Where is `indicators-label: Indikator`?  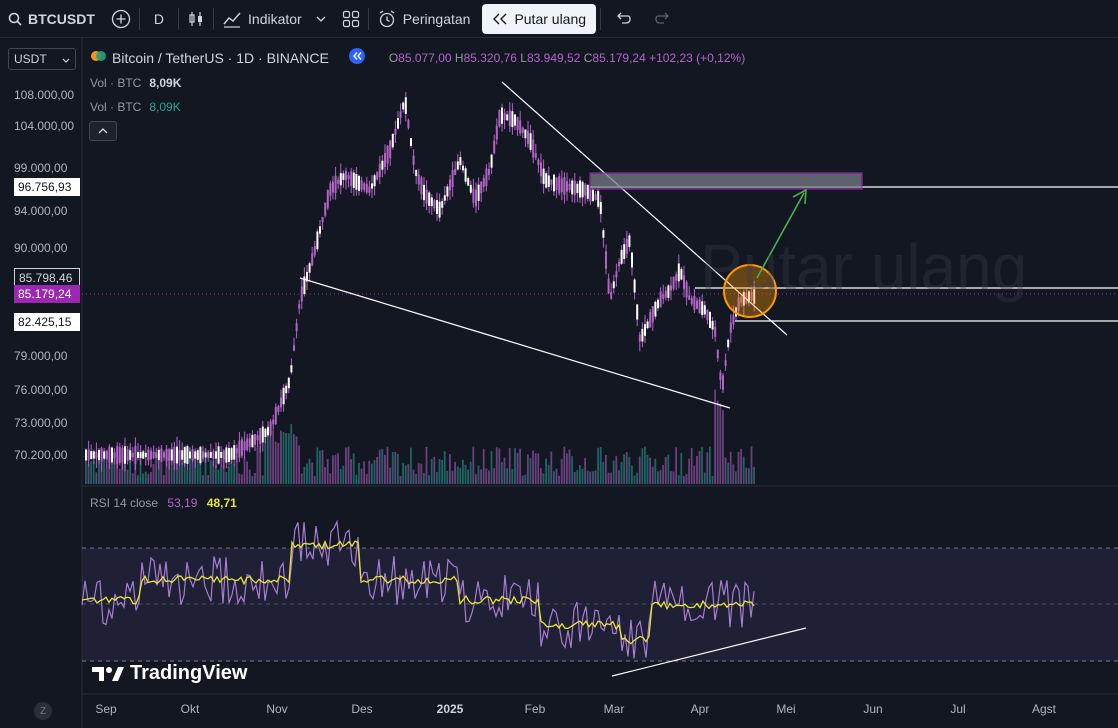 indicators-label: Indikator is located at coordinates (275, 18).